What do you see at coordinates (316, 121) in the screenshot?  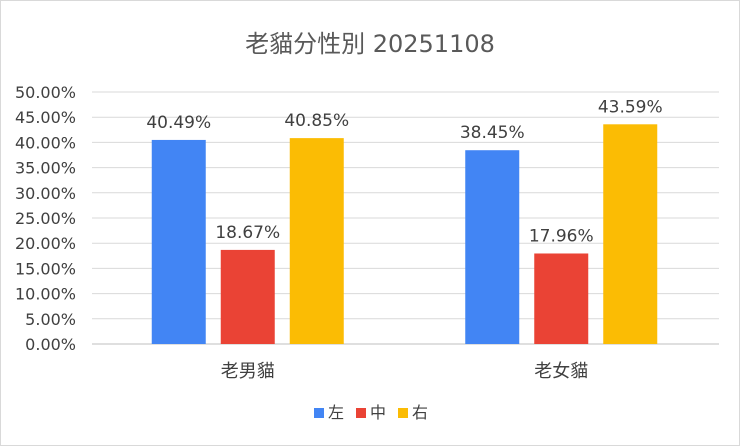 I see `data-label: 40.85%` at bounding box center [316, 121].